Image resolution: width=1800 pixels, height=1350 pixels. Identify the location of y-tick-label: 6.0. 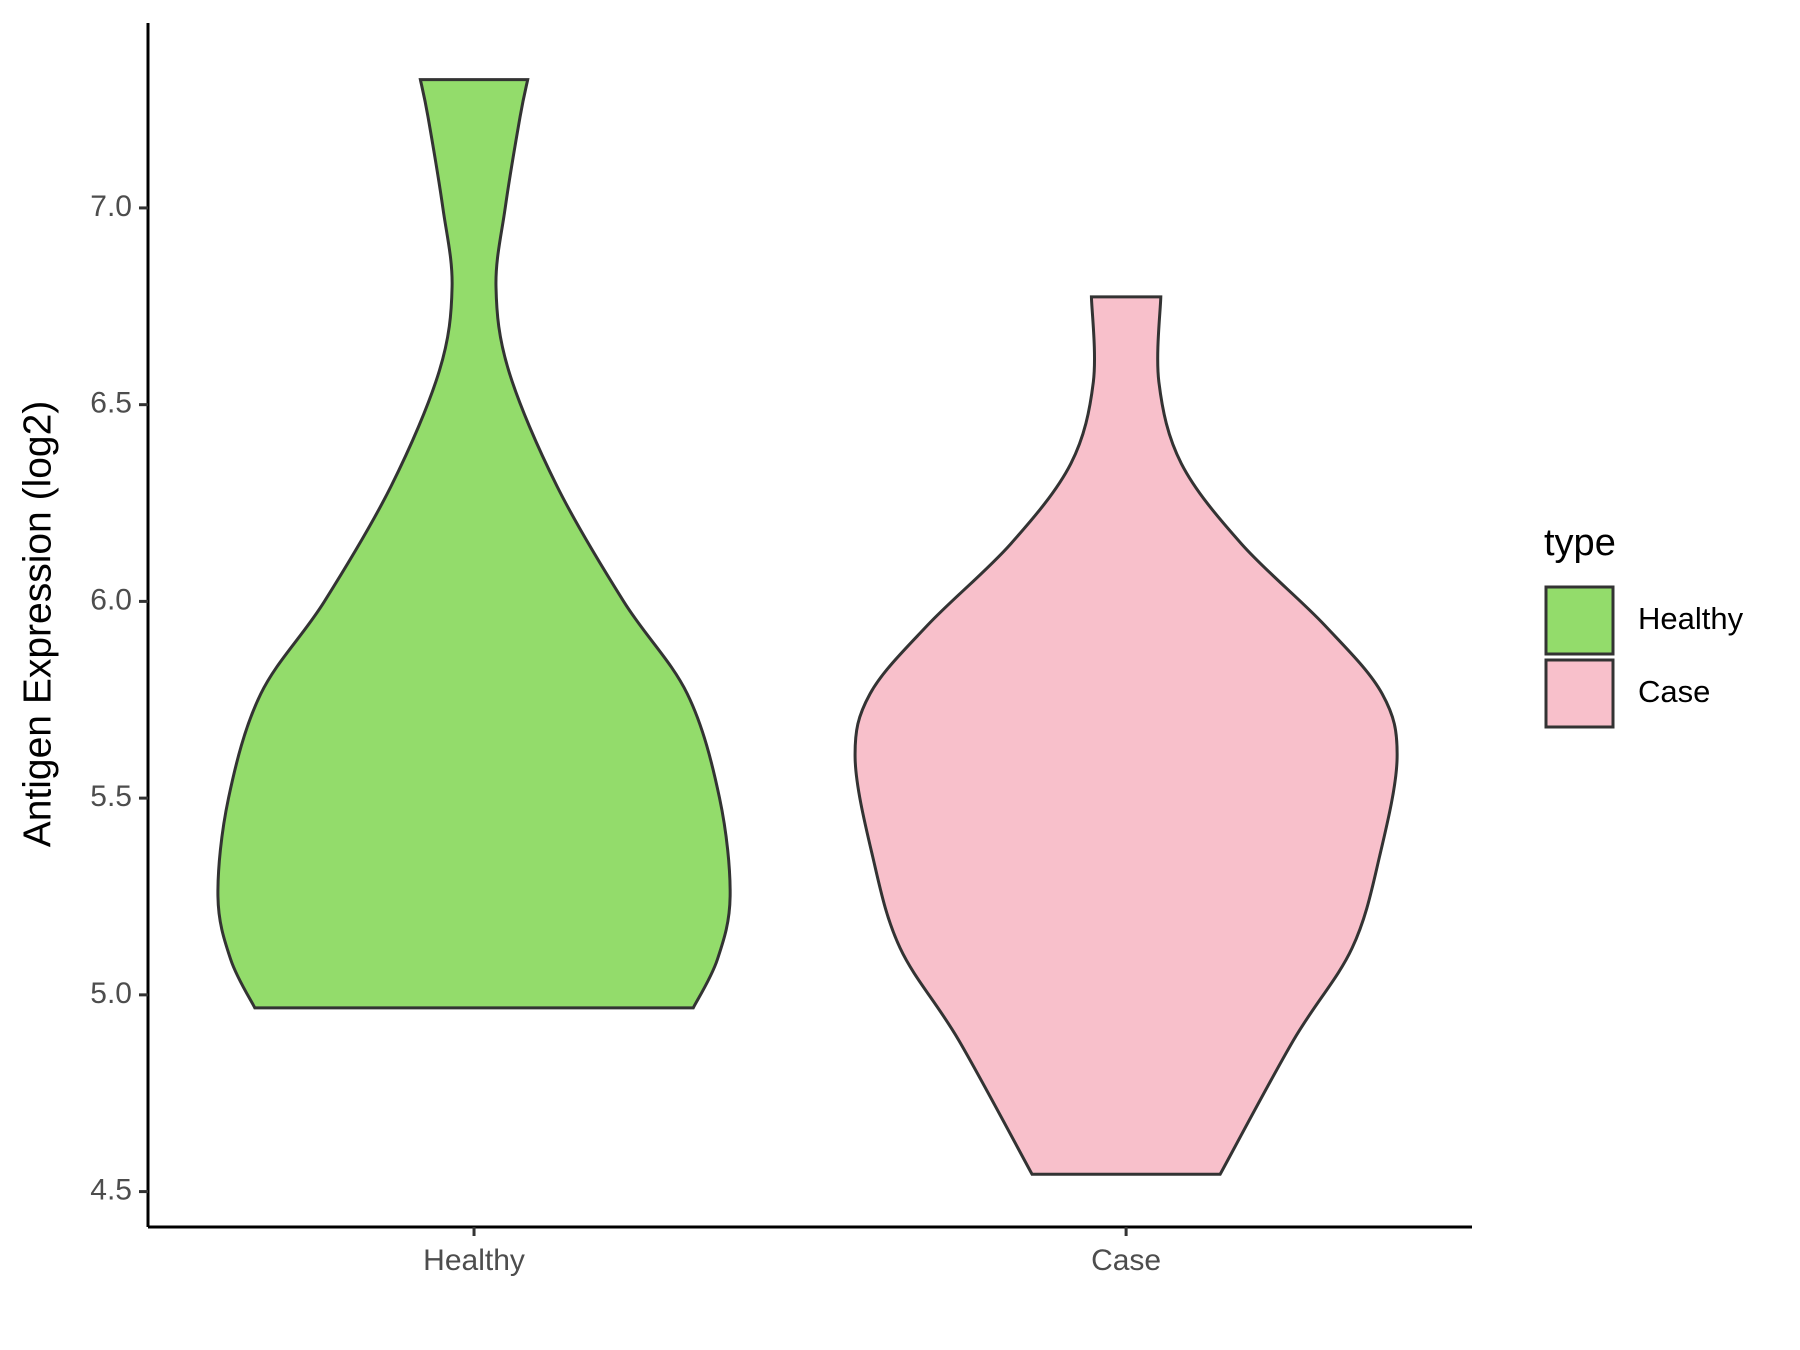
(111, 599).